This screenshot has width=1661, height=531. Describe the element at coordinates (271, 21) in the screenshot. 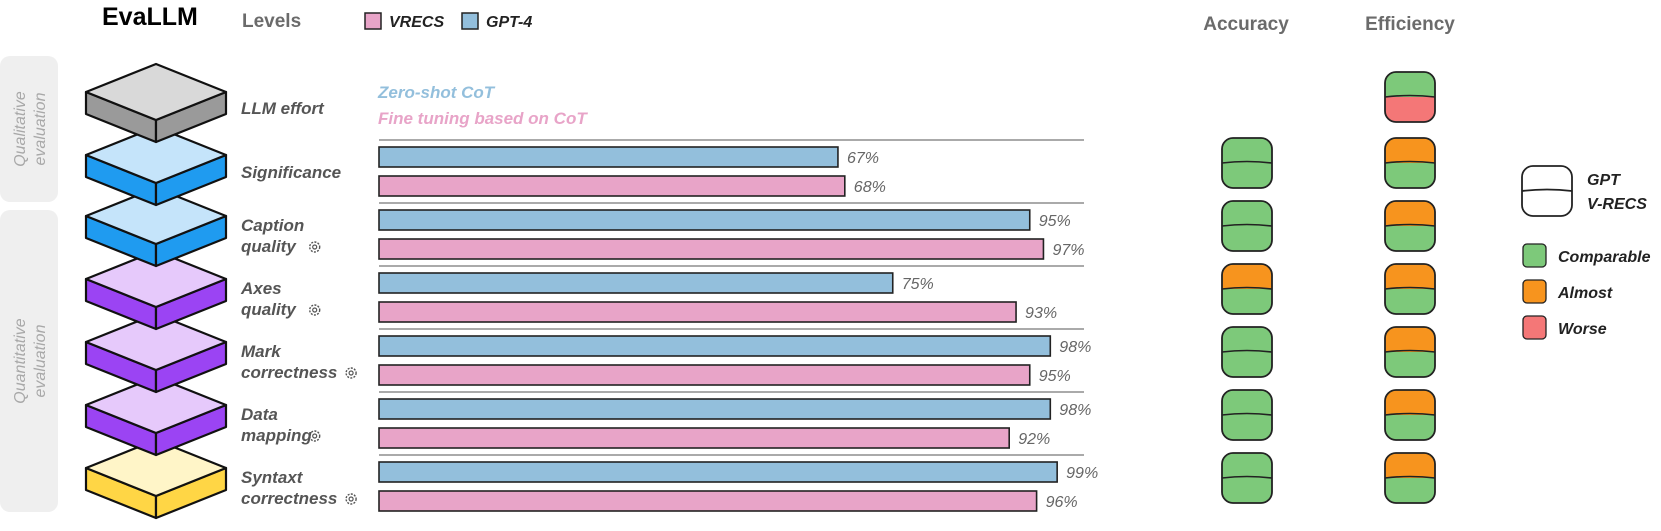

I see `levels-header: Levels` at that location.